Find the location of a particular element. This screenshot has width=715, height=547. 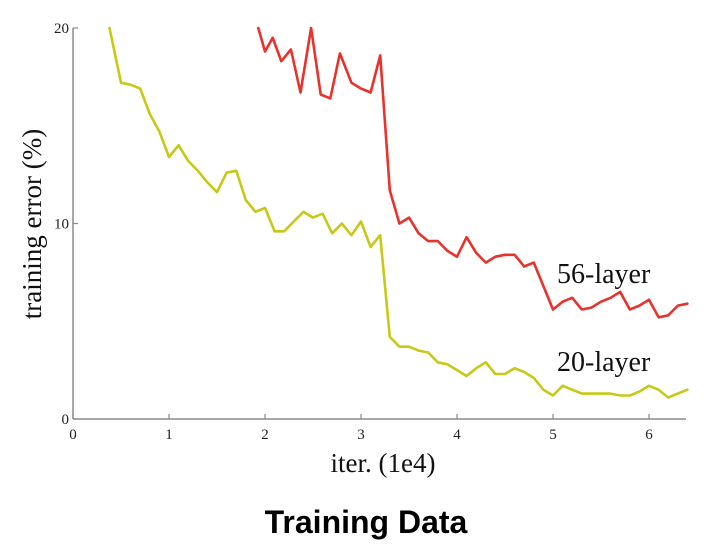

x-tick-label: 3 is located at coordinates (361, 435).